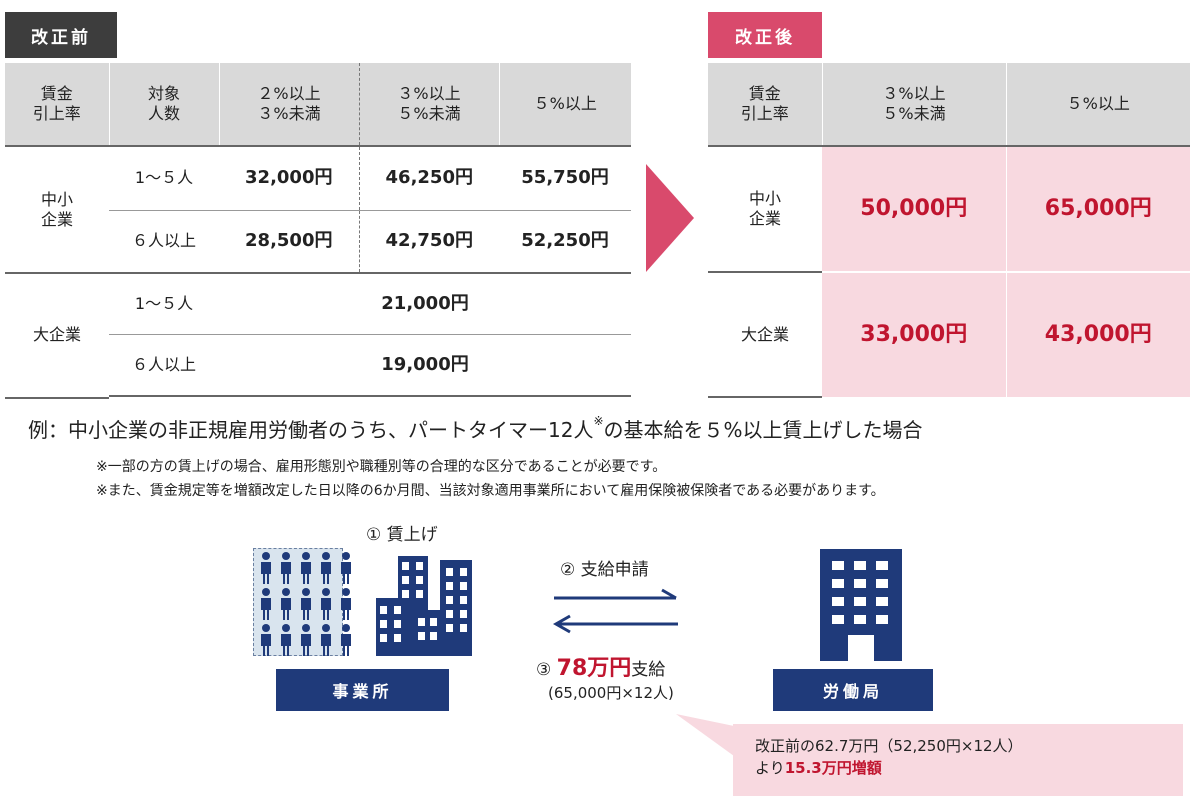  What do you see at coordinates (565, 177) in the screenshot?
I see `value-cell: 55,750円` at bounding box center [565, 177].